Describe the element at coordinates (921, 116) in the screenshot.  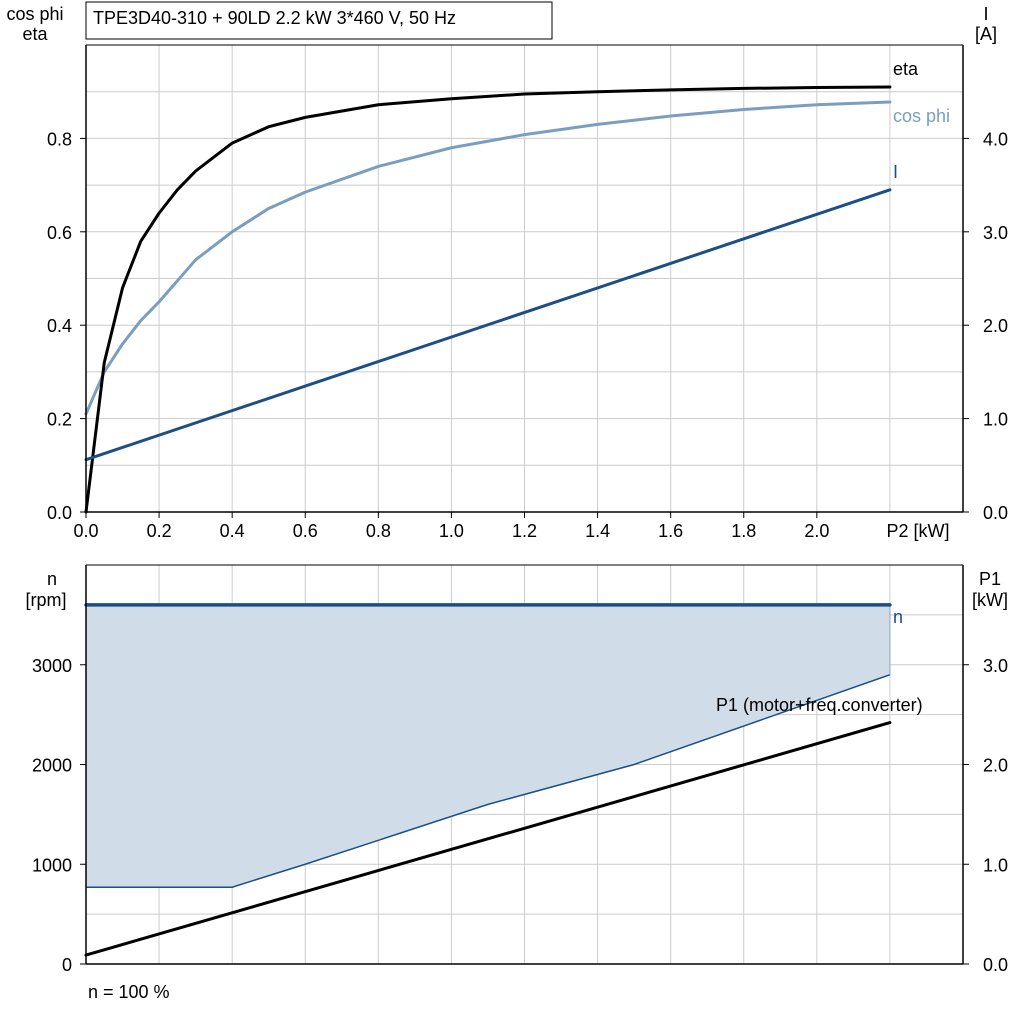
I see `cos-phi-series-label: cos phi` at that location.